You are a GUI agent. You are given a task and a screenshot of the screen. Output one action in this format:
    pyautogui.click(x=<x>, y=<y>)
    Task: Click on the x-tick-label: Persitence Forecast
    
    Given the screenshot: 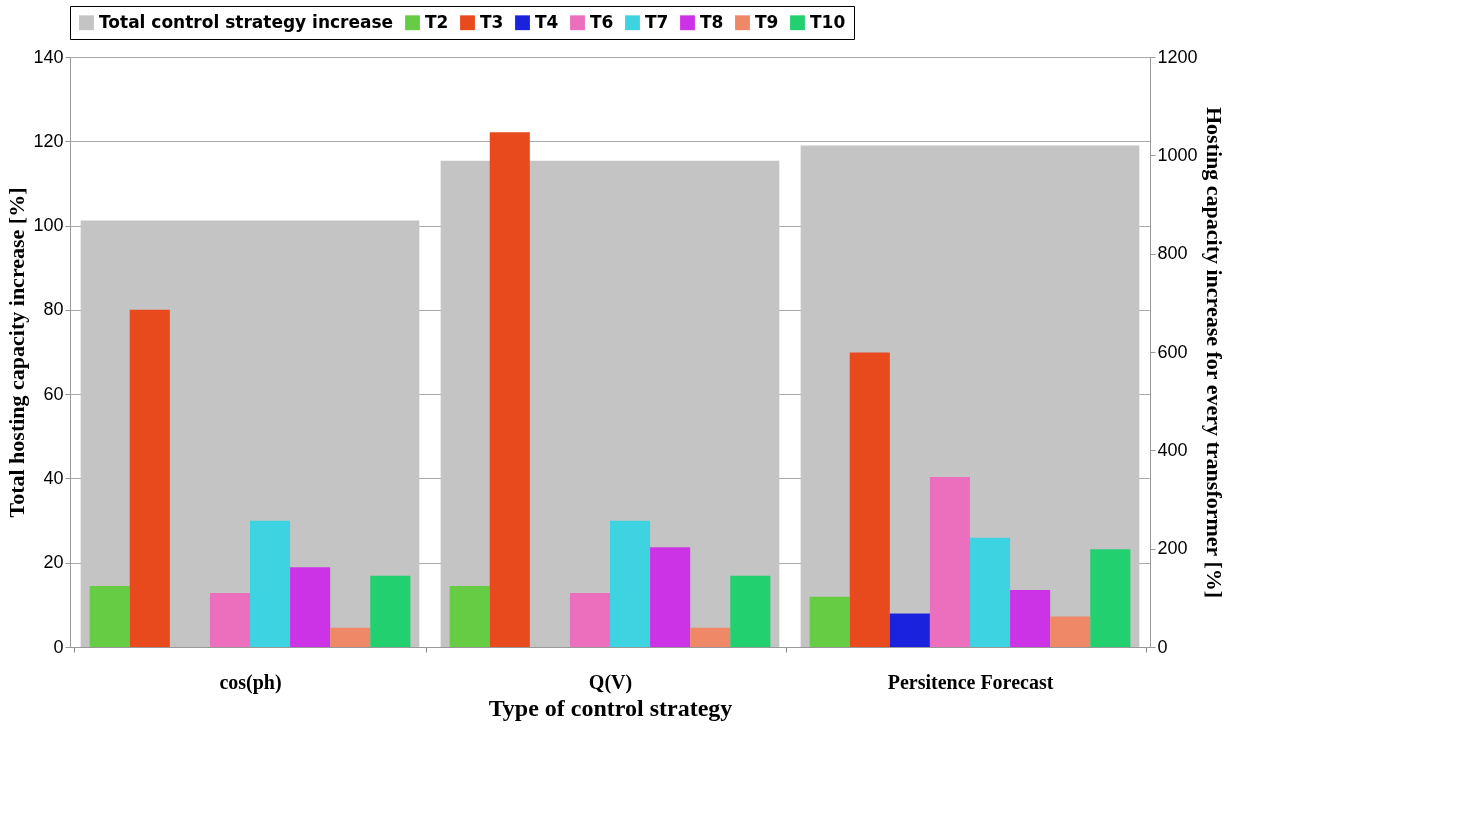 What is the action you would take?
    pyautogui.click(x=970, y=681)
    